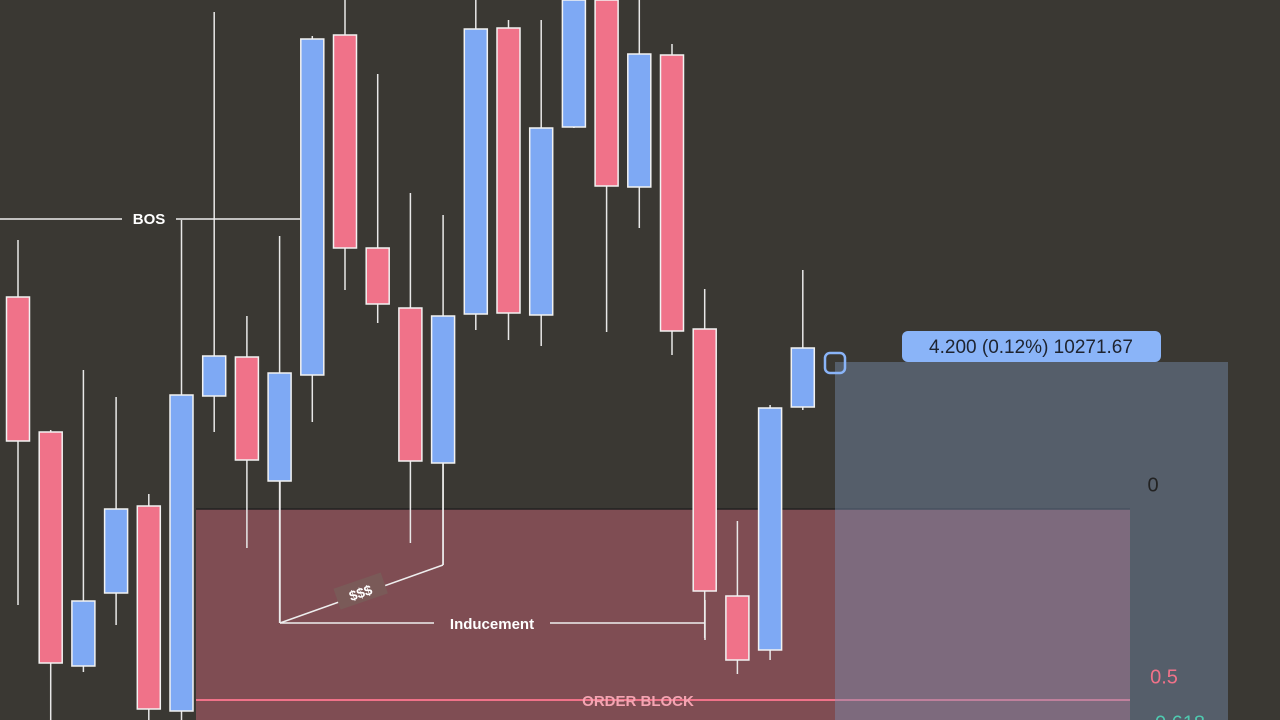 The height and width of the screenshot is (720, 1280). Describe the element at coordinates (1180, 716) in the screenshot. I see `fib-level: 0.618` at that location.